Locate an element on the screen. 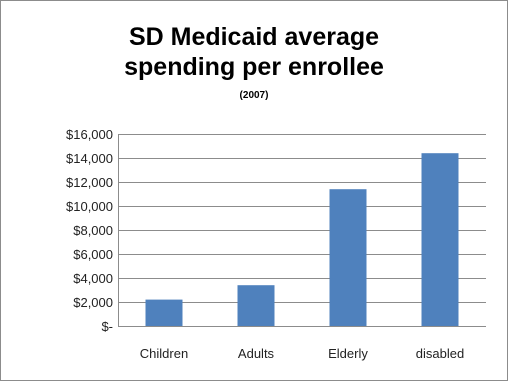 The width and height of the screenshot is (508, 381). x-category-label: Adults is located at coordinates (256, 353).